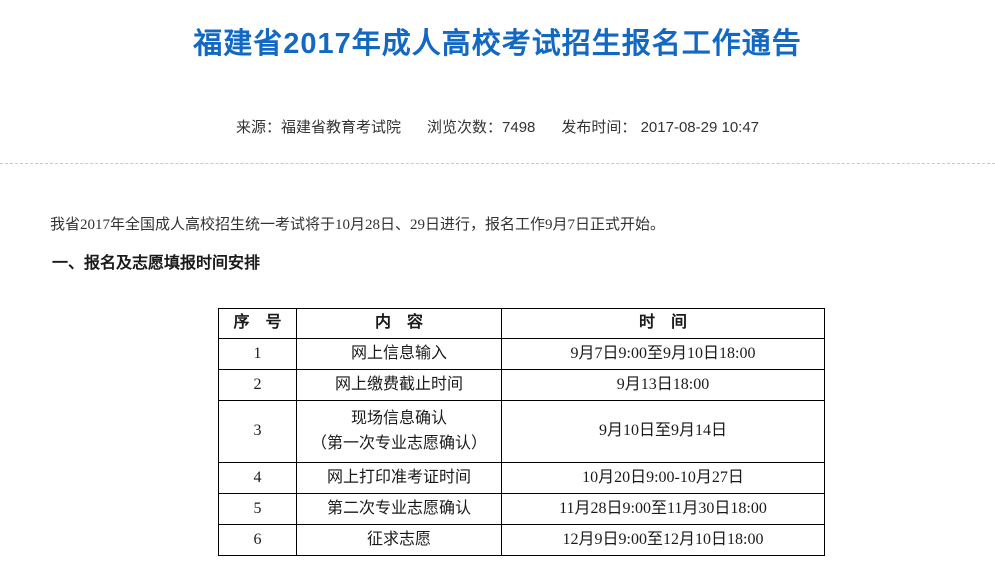 The width and height of the screenshot is (995, 588). I want to click on table-row: 5 第二次专业志愿确认 11月28日9:00至11月30日18:00, so click(521, 509).